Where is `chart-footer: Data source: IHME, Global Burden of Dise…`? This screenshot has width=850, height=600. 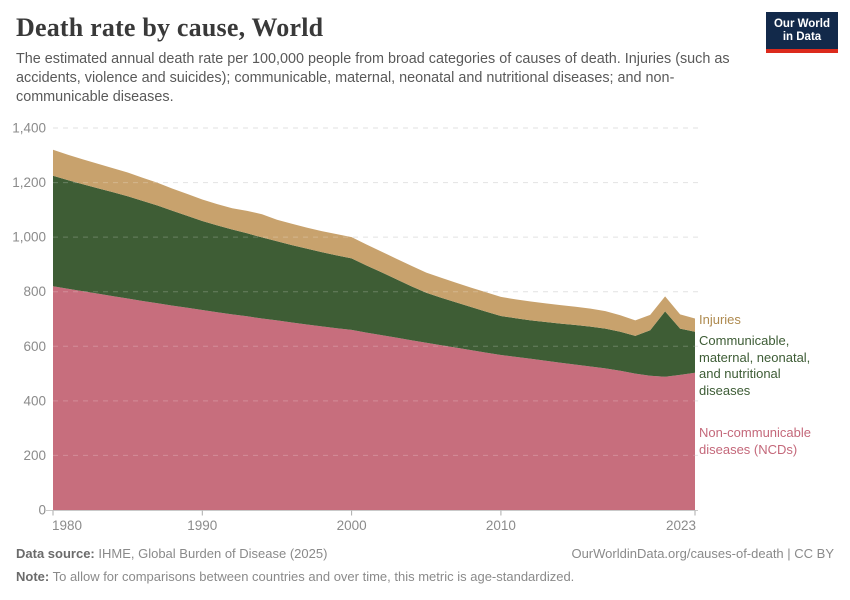
chart-footer: Data source: IHME, Global Burden of Dise… is located at coordinates (425, 565).